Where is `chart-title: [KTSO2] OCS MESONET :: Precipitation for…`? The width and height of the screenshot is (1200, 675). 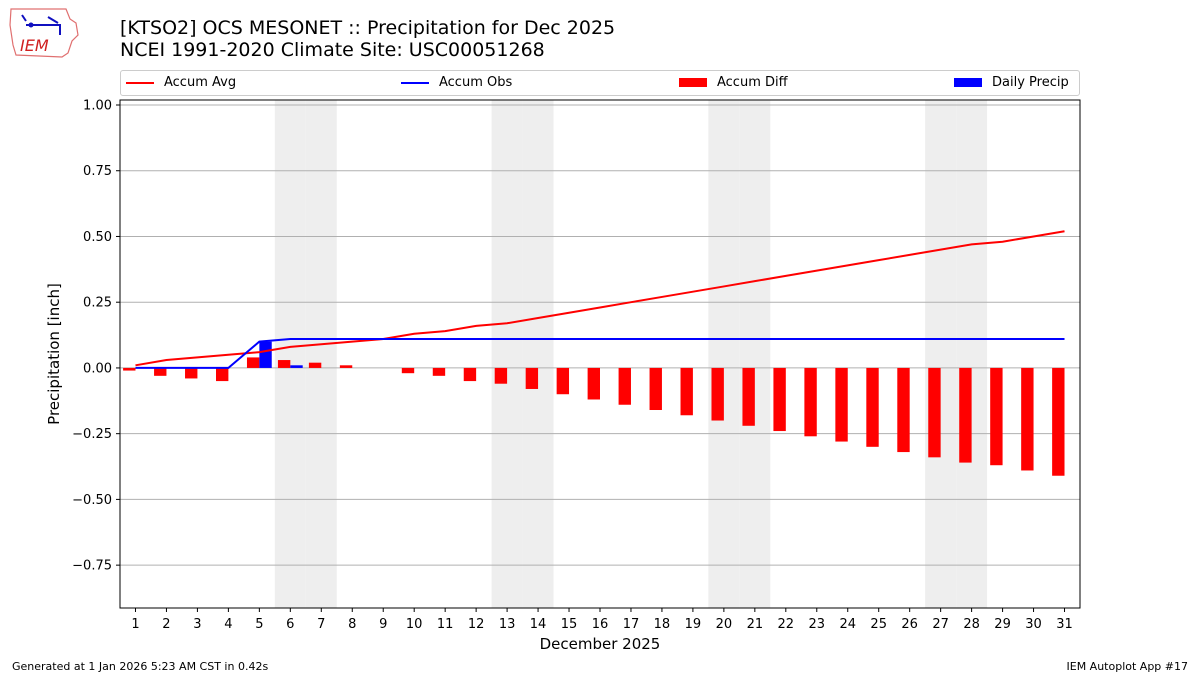
chart-title: [KTSO2] OCS MESONET :: Precipitation for… is located at coordinates (368, 28).